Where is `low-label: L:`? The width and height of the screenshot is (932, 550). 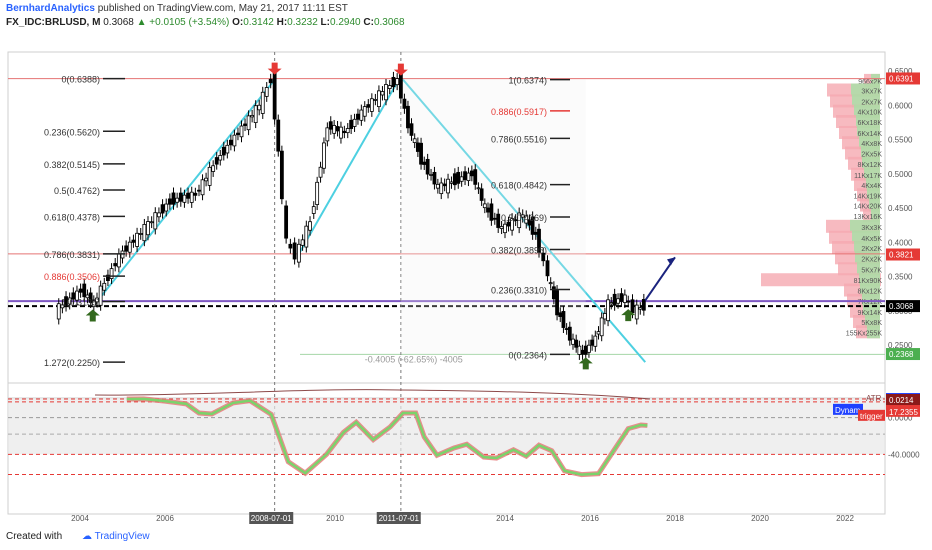
low-label: L: is located at coordinates (325, 22).